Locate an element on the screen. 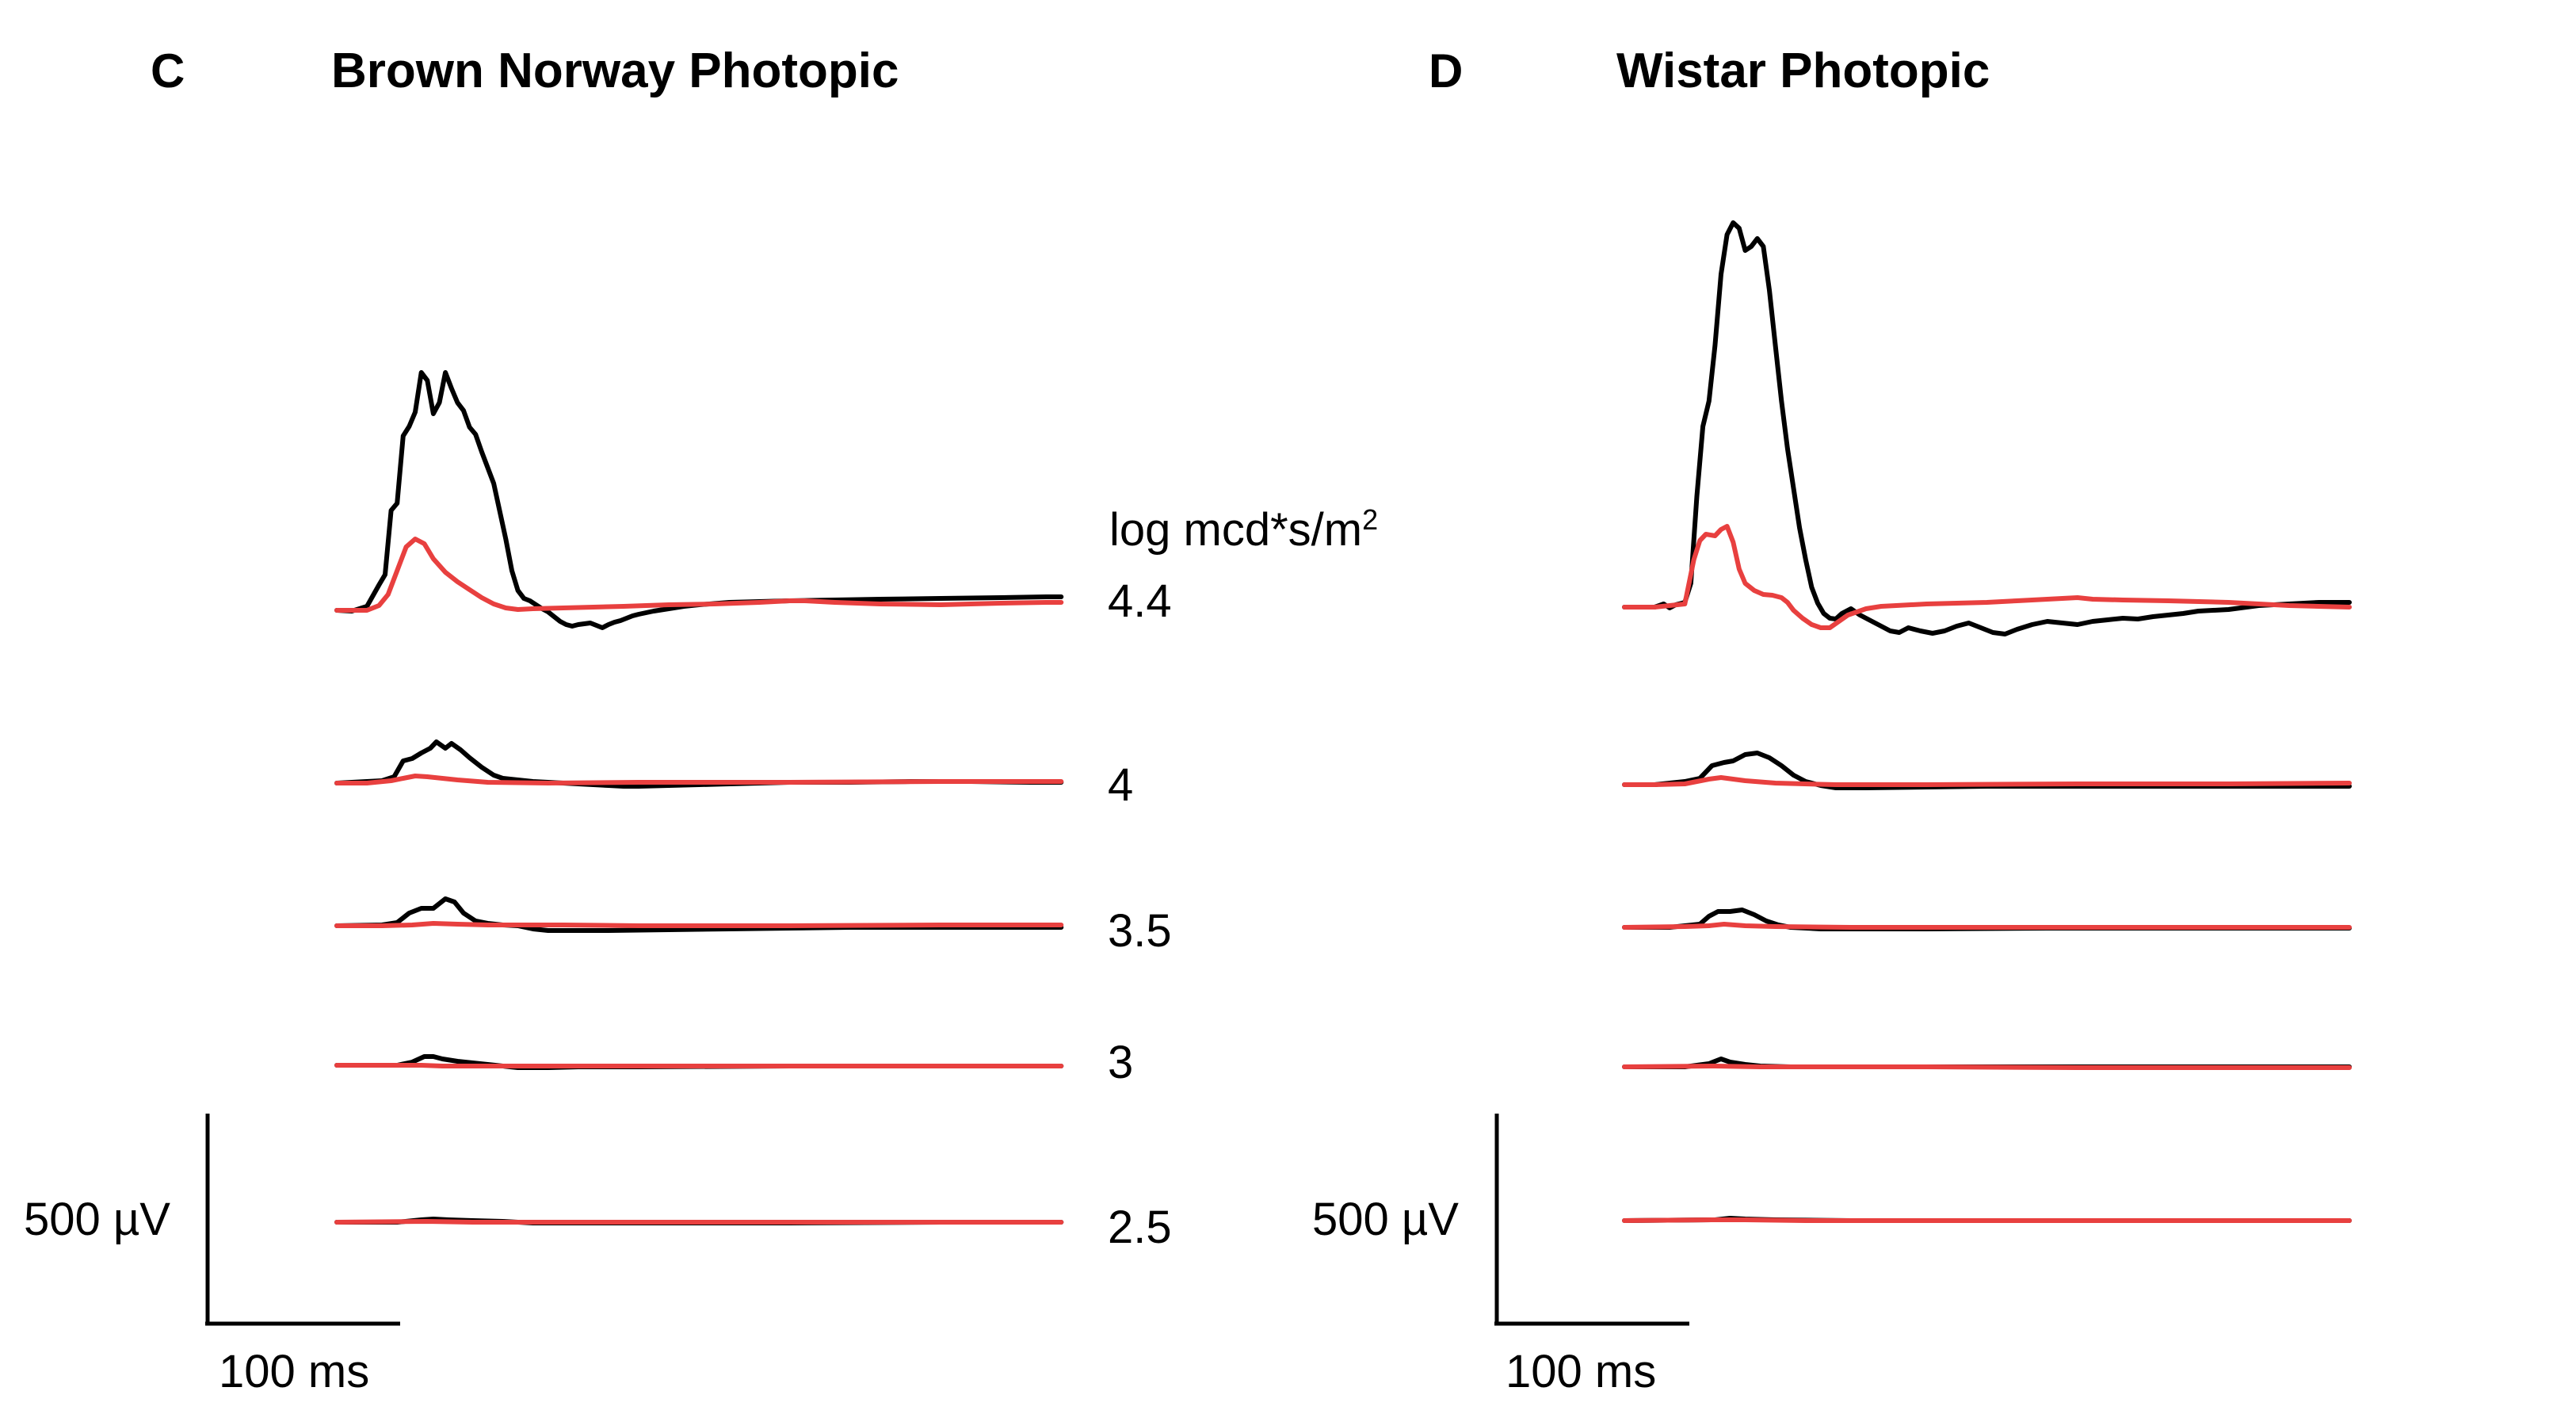  panel-c-letter: C is located at coordinates (168, 70).